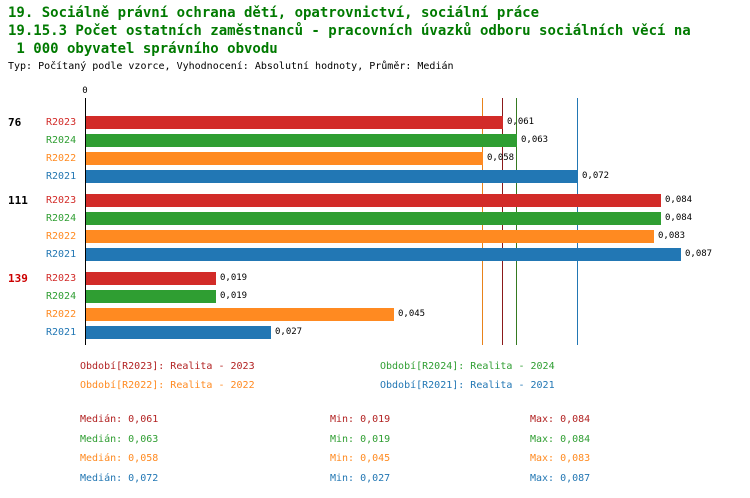 The image size is (750, 498). What do you see at coordinates (119, 458) in the screenshot?
I see `stat-median: Medián: 0,058` at bounding box center [119, 458].